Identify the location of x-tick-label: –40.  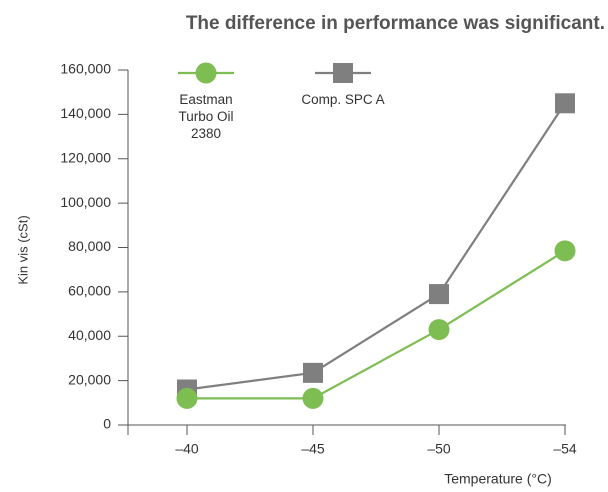
(187, 449).